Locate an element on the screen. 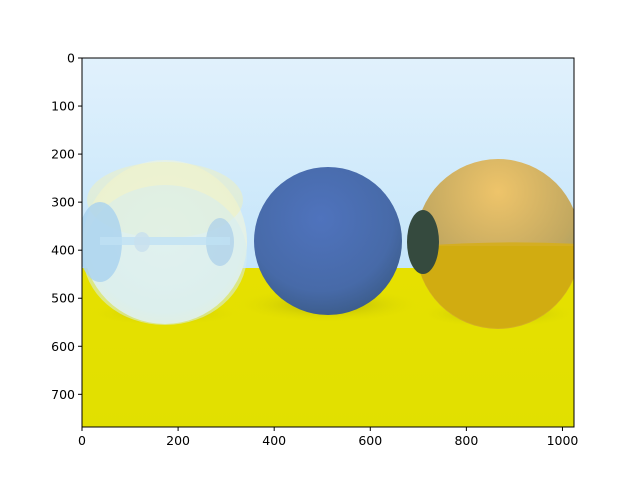 Image resolution: width=640 pixels, height=480 pixels. y-tick-label: 400 is located at coordinates (63, 250).